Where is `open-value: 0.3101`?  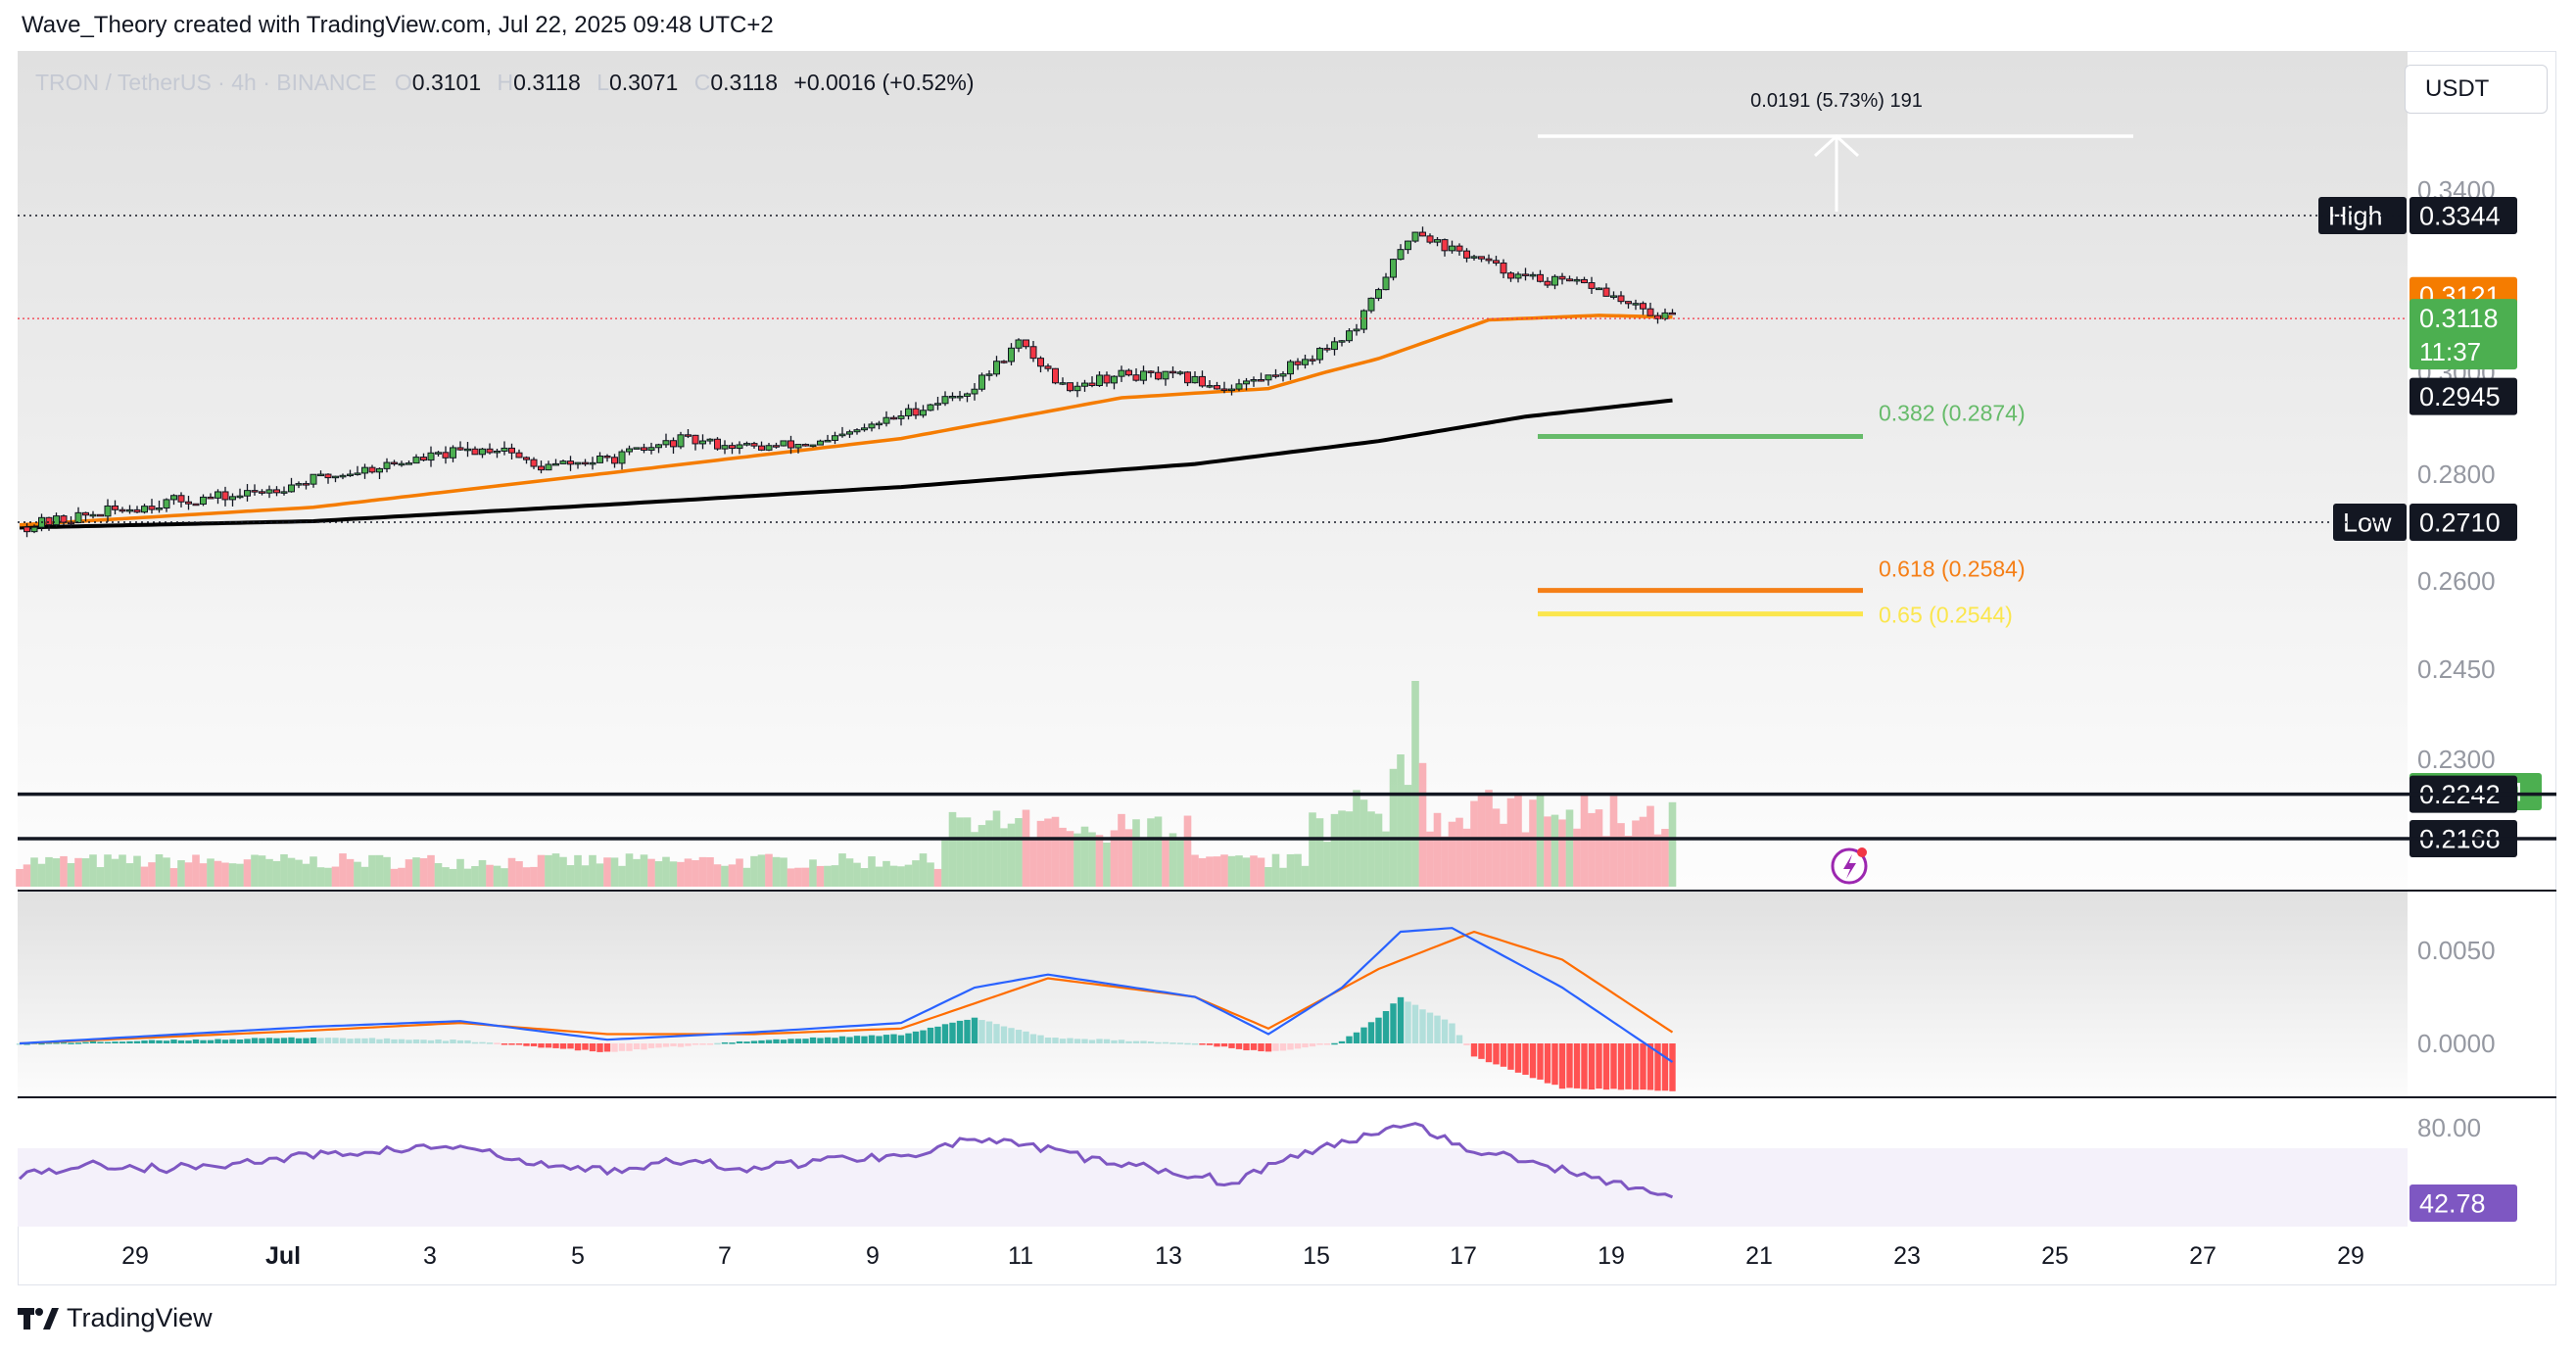 open-value: 0.3101 is located at coordinates (447, 82).